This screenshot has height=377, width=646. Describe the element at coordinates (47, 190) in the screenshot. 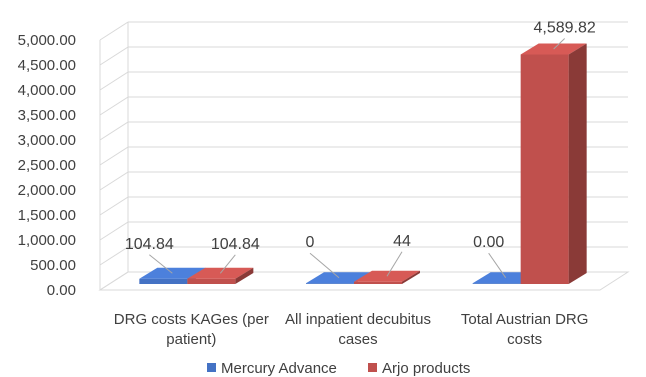

I see `y-tick-label: 2,000.00` at that location.